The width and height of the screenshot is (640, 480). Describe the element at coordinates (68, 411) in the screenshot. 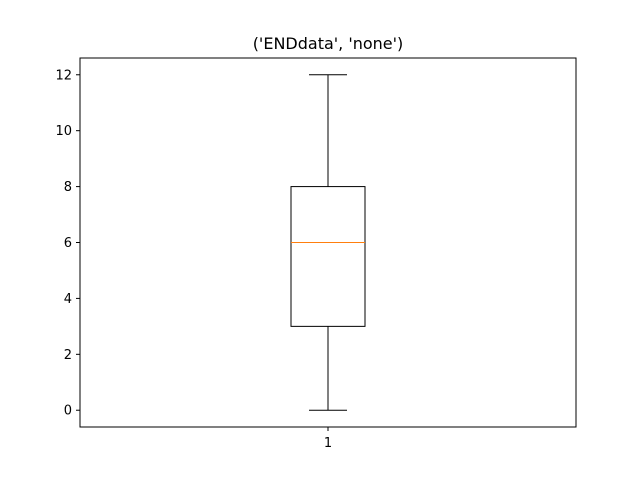

I see `y-tick-label: 0` at that location.